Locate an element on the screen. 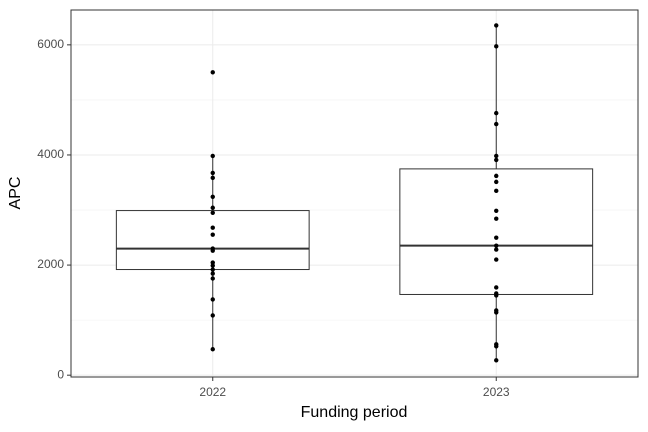 The height and width of the screenshot is (432, 648). y-tick-label: 6000 is located at coordinates (50, 44).